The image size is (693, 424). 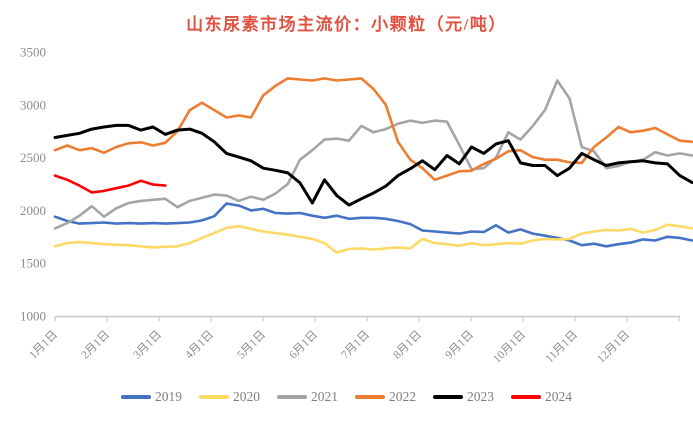 What do you see at coordinates (136, 397) in the screenshot?
I see `legend-swatch-2019` at bounding box center [136, 397].